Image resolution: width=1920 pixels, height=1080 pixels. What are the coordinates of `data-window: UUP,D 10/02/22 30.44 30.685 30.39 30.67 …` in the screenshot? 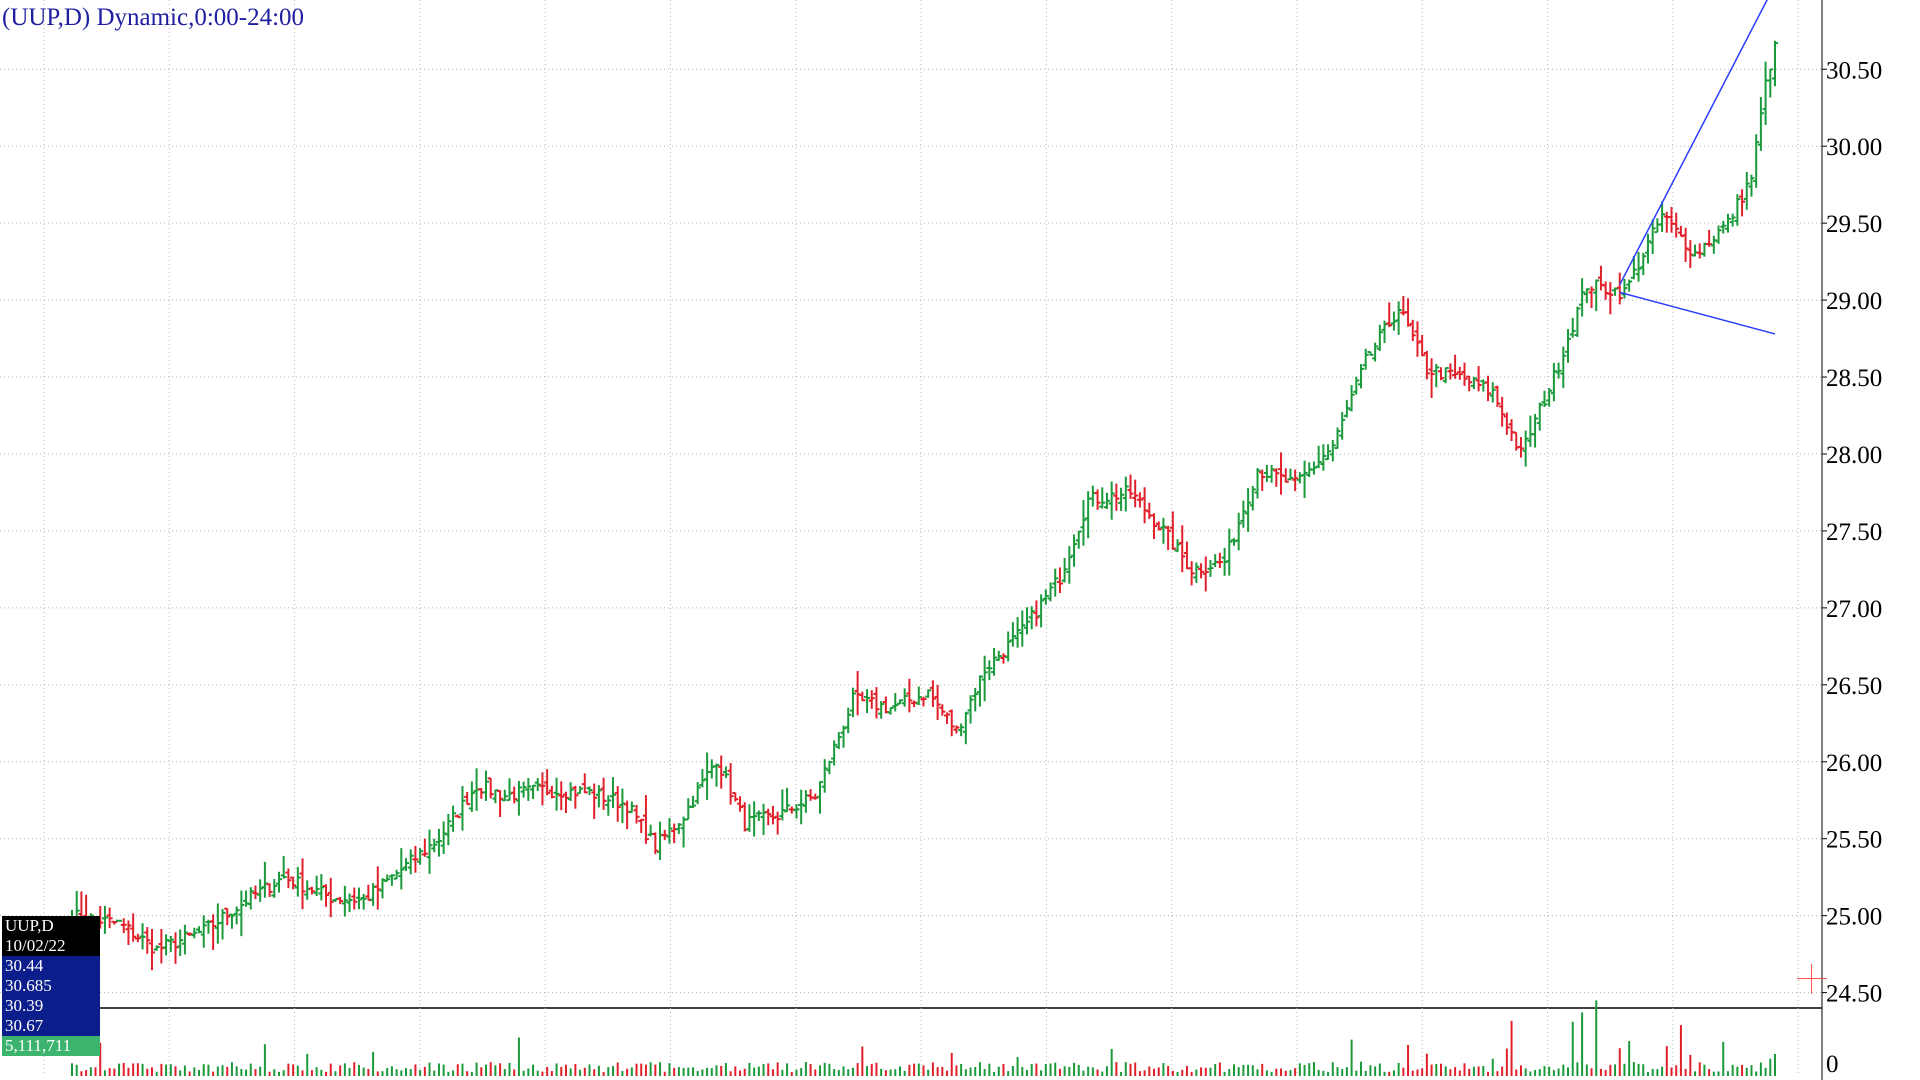 It's located at (51, 986).